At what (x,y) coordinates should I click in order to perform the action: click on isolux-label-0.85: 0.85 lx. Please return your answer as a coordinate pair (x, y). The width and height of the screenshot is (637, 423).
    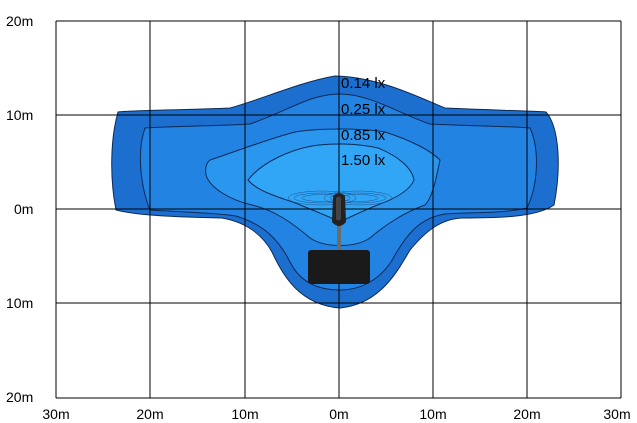
    Looking at the image, I should click on (363, 135).